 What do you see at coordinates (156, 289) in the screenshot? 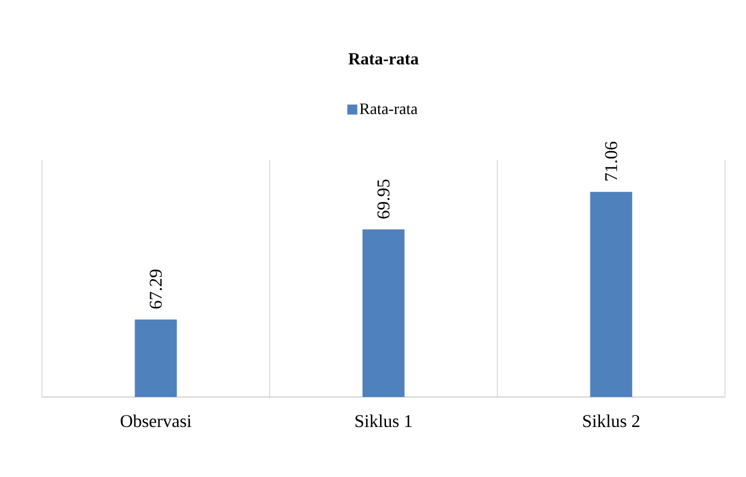
I see `data-label: 67.29` at bounding box center [156, 289].